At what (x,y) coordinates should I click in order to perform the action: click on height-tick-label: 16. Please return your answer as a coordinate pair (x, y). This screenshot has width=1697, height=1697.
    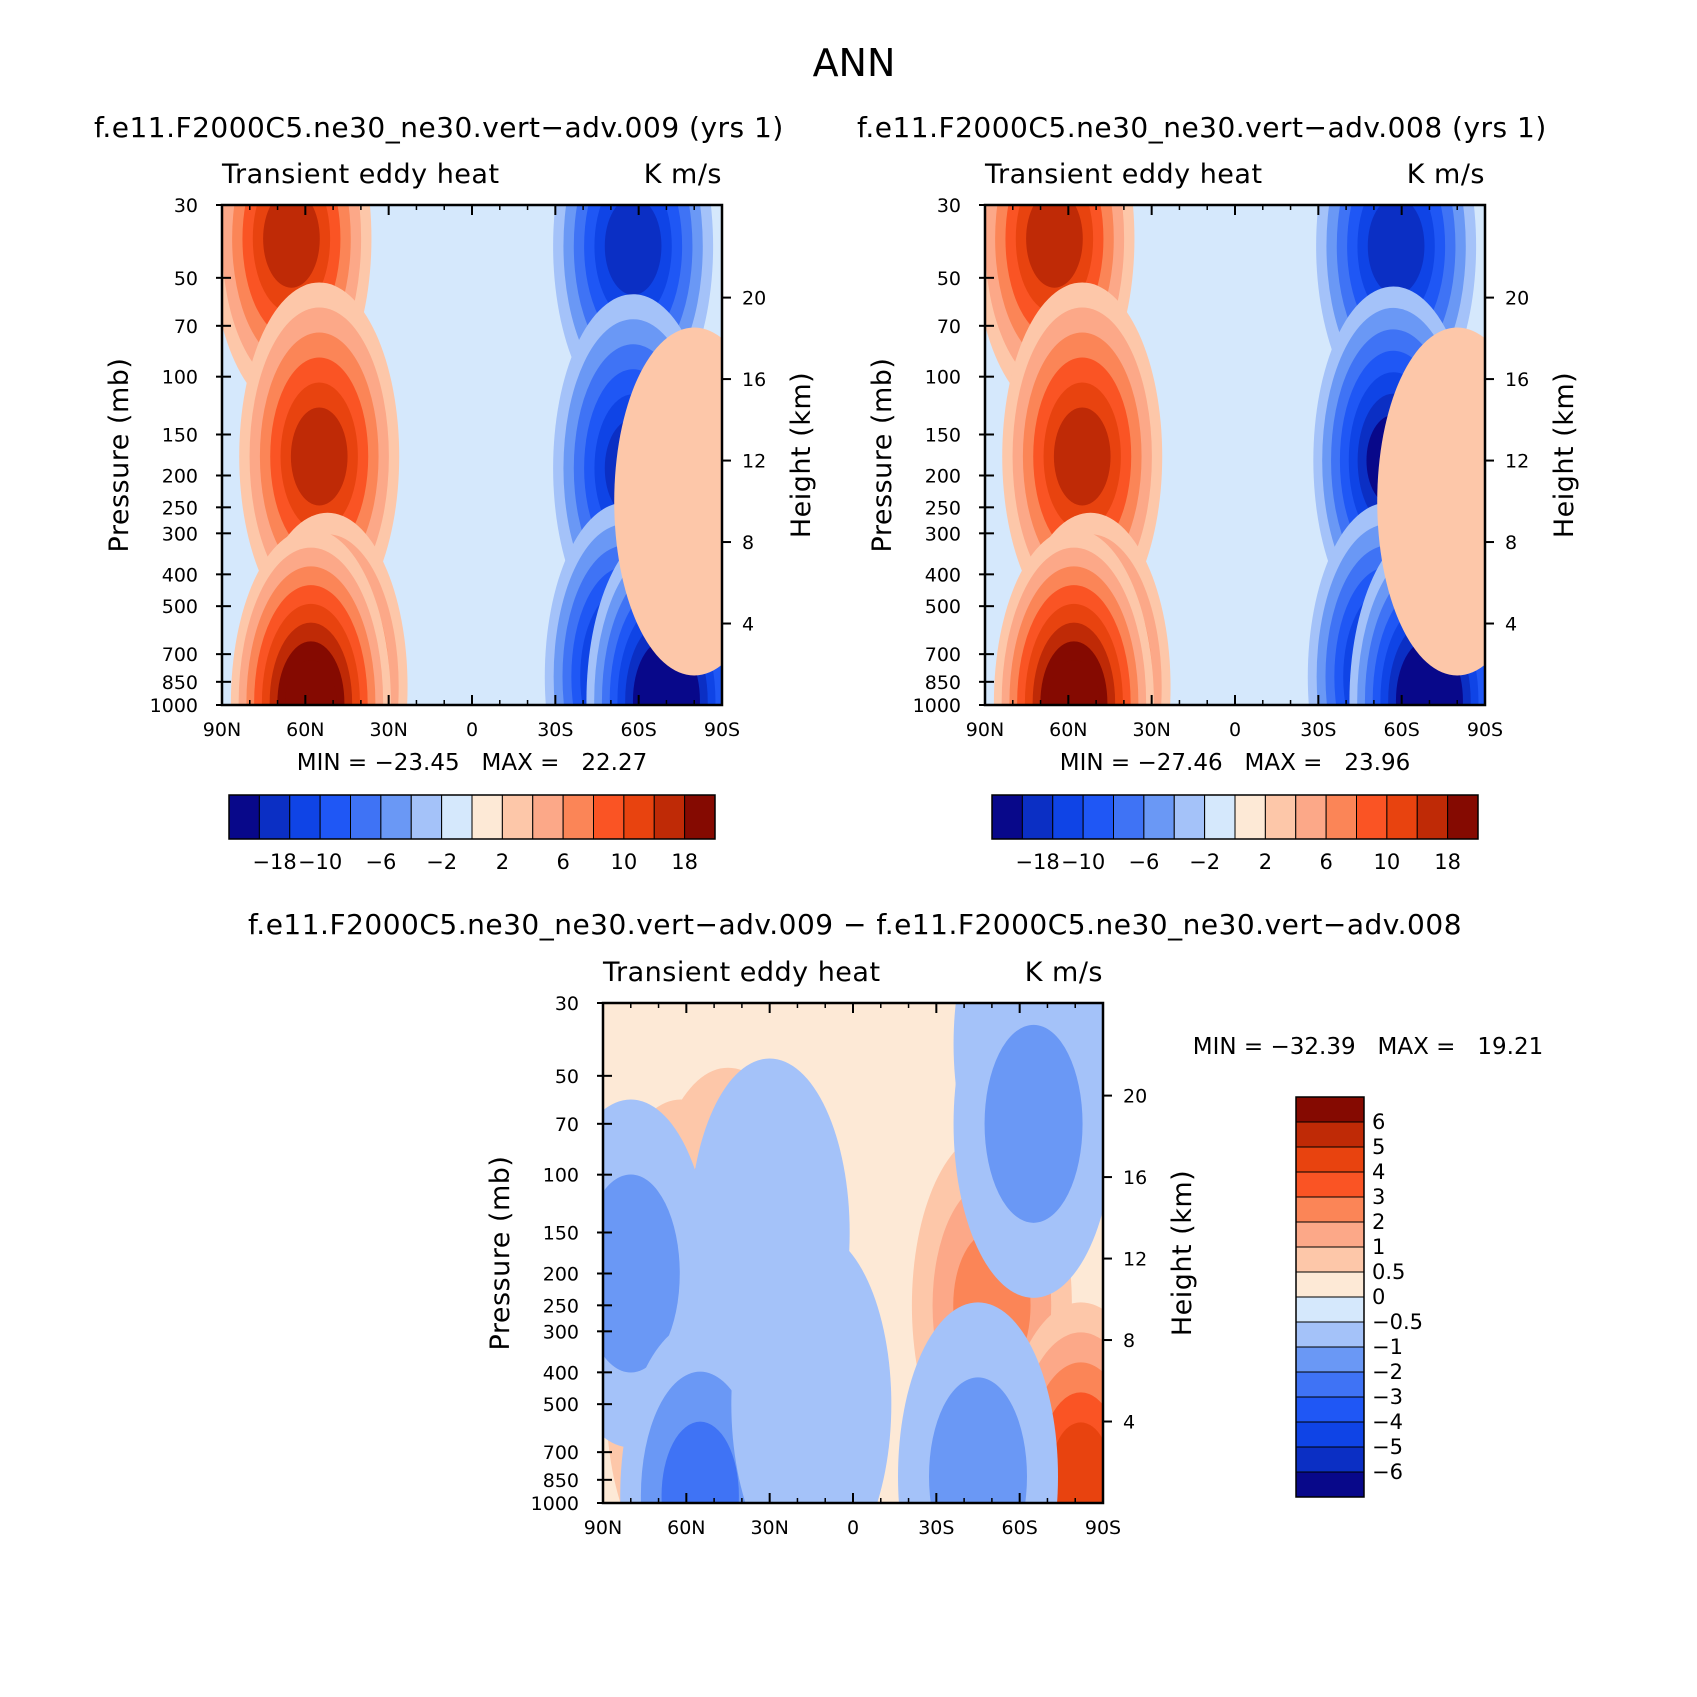
    Looking at the image, I should click on (1135, 1178).